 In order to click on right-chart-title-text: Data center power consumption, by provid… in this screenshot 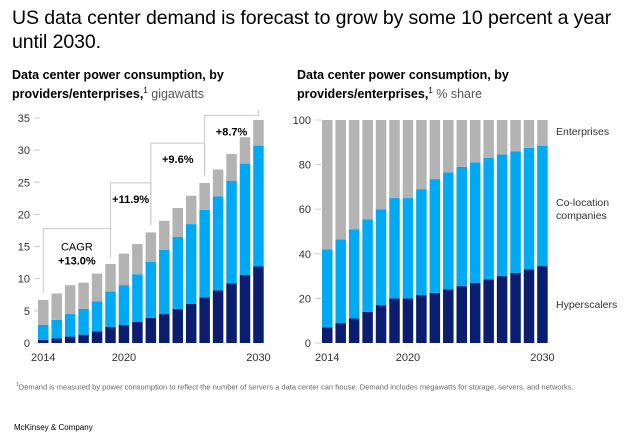, I will do `click(403, 85)`.